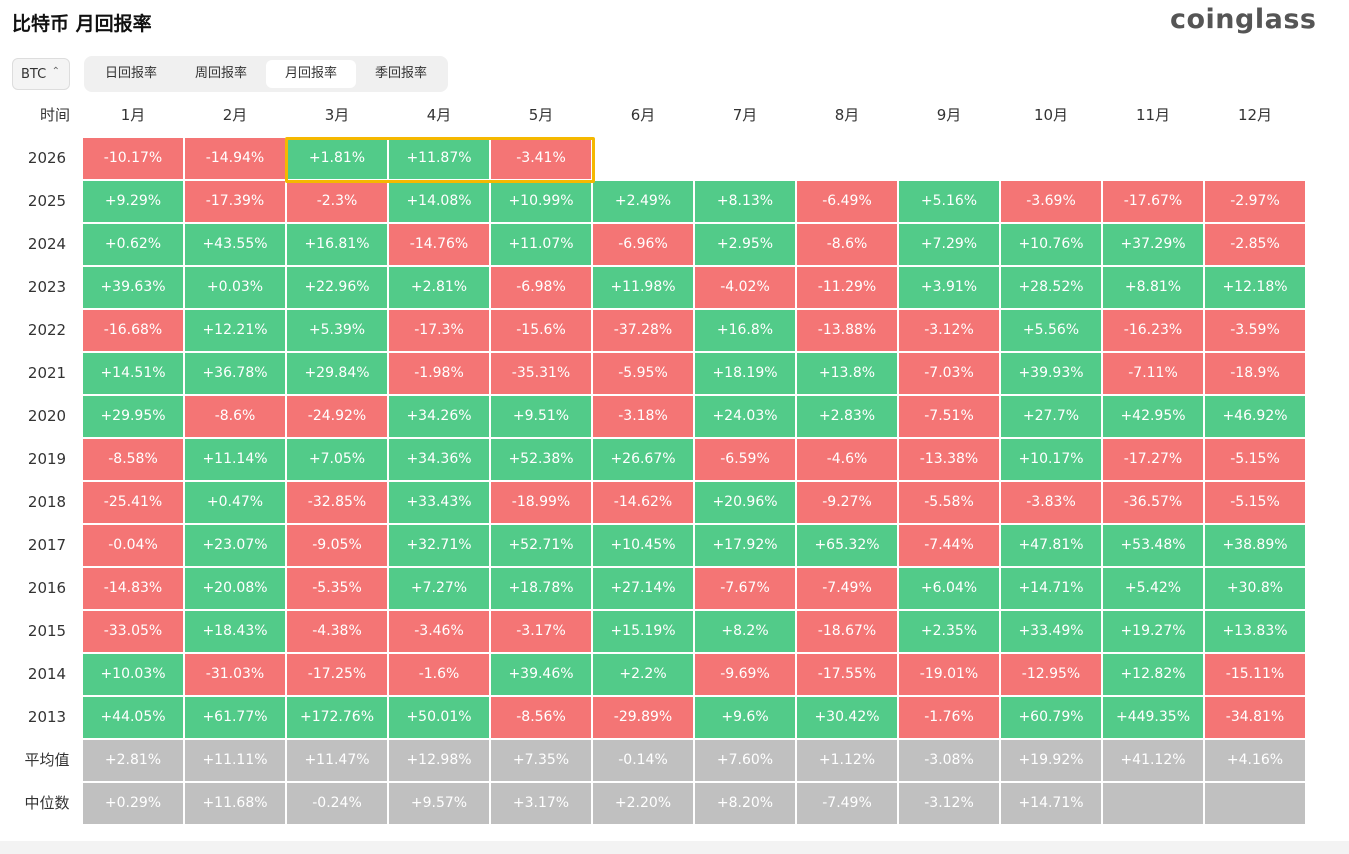  What do you see at coordinates (337, 631) in the screenshot?
I see `return-cell: -4.38%` at bounding box center [337, 631].